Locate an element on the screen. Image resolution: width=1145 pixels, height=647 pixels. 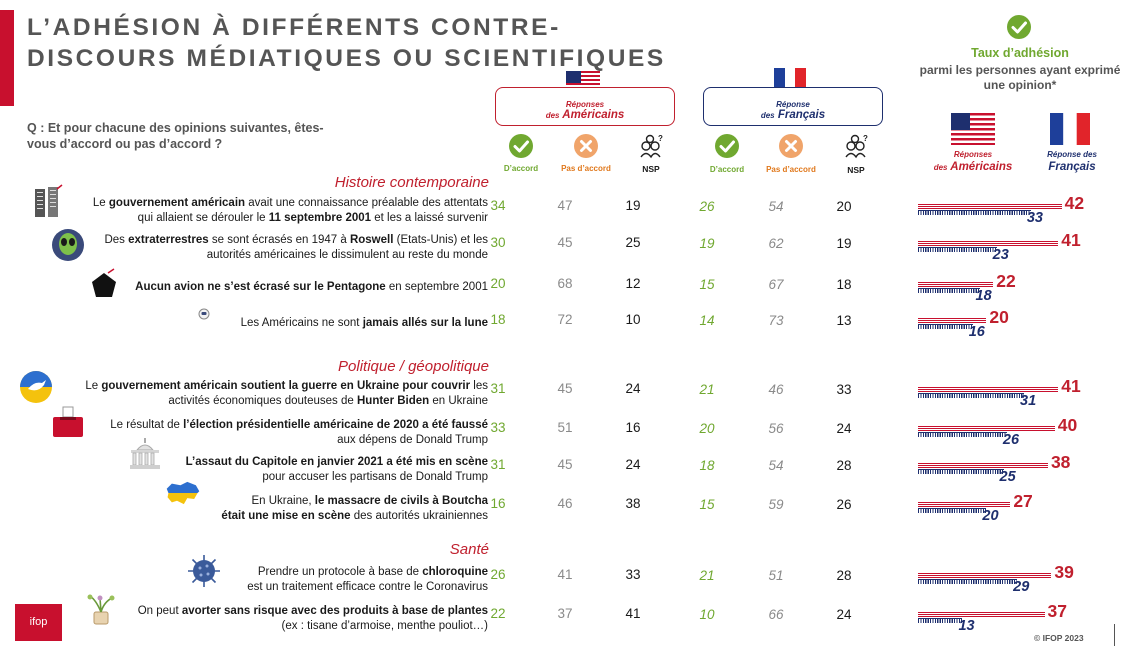
section-health: Santé is located at coordinates (469, 549).